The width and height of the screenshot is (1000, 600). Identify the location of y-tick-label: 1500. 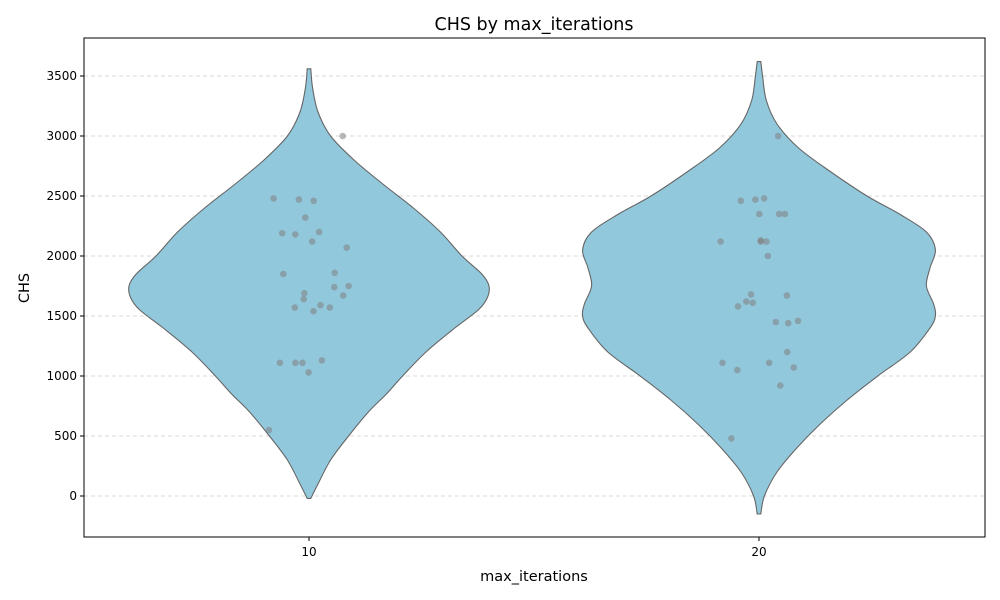
(61, 316).